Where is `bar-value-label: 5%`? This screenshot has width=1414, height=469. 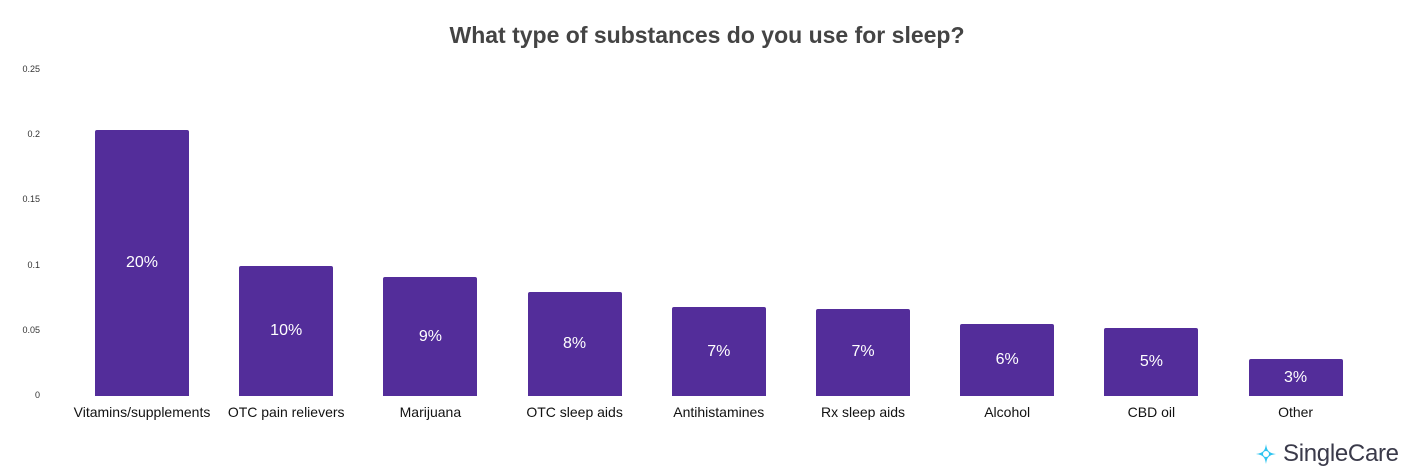
bar-value-label: 5% is located at coordinates (1151, 362).